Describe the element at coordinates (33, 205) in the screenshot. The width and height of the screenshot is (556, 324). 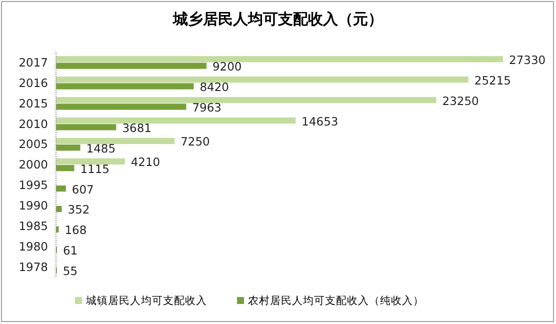
I see `y-tick-label: 1990` at that location.